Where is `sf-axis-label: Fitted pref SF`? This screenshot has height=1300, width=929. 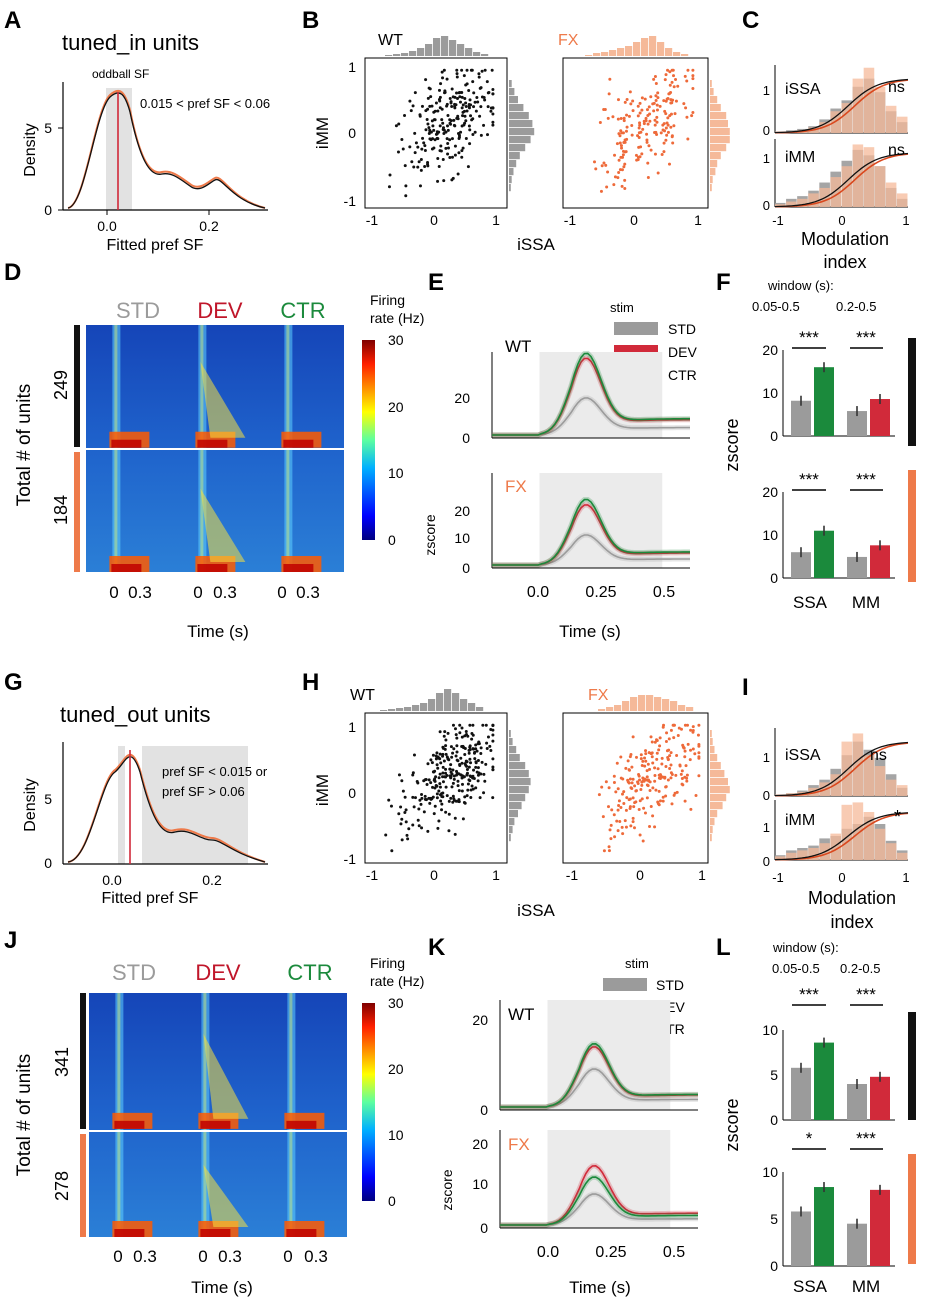
sf-axis-label: Fitted pref SF is located at coordinates (150, 898).